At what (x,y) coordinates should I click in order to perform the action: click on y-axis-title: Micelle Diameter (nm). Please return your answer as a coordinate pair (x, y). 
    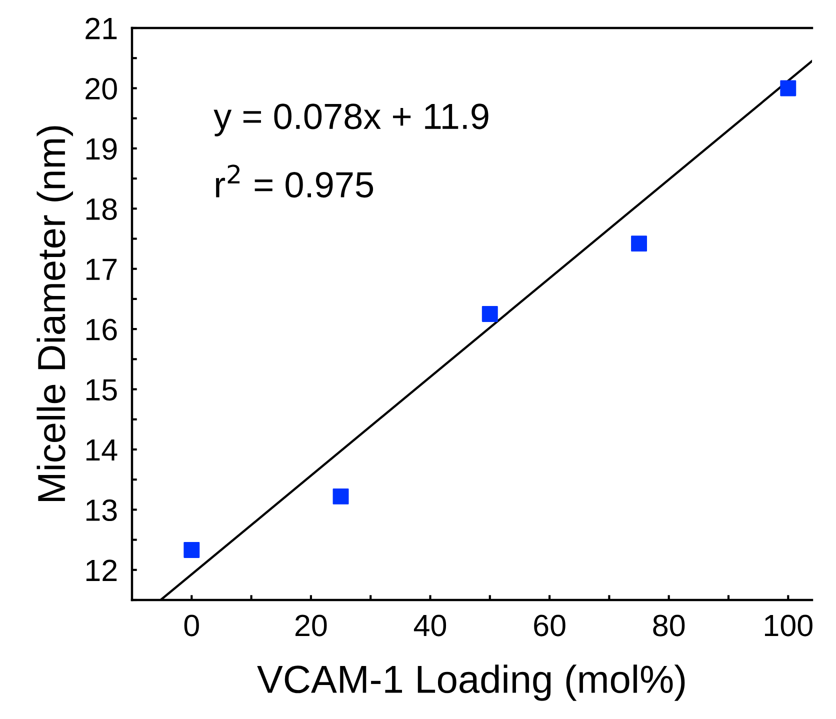
    Looking at the image, I should click on (54, 313).